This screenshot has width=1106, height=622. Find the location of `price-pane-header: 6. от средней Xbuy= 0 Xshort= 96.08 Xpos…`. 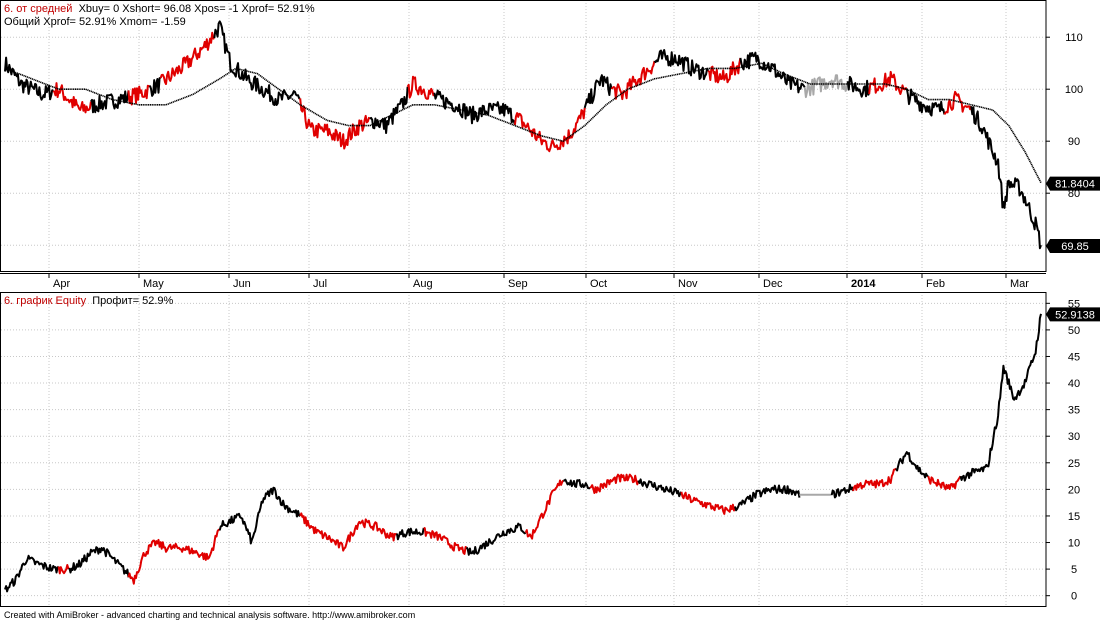

price-pane-header: 6. от средней Xbuy= 0 Xshort= 96.08 Xpos… is located at coordinates (159, 9).